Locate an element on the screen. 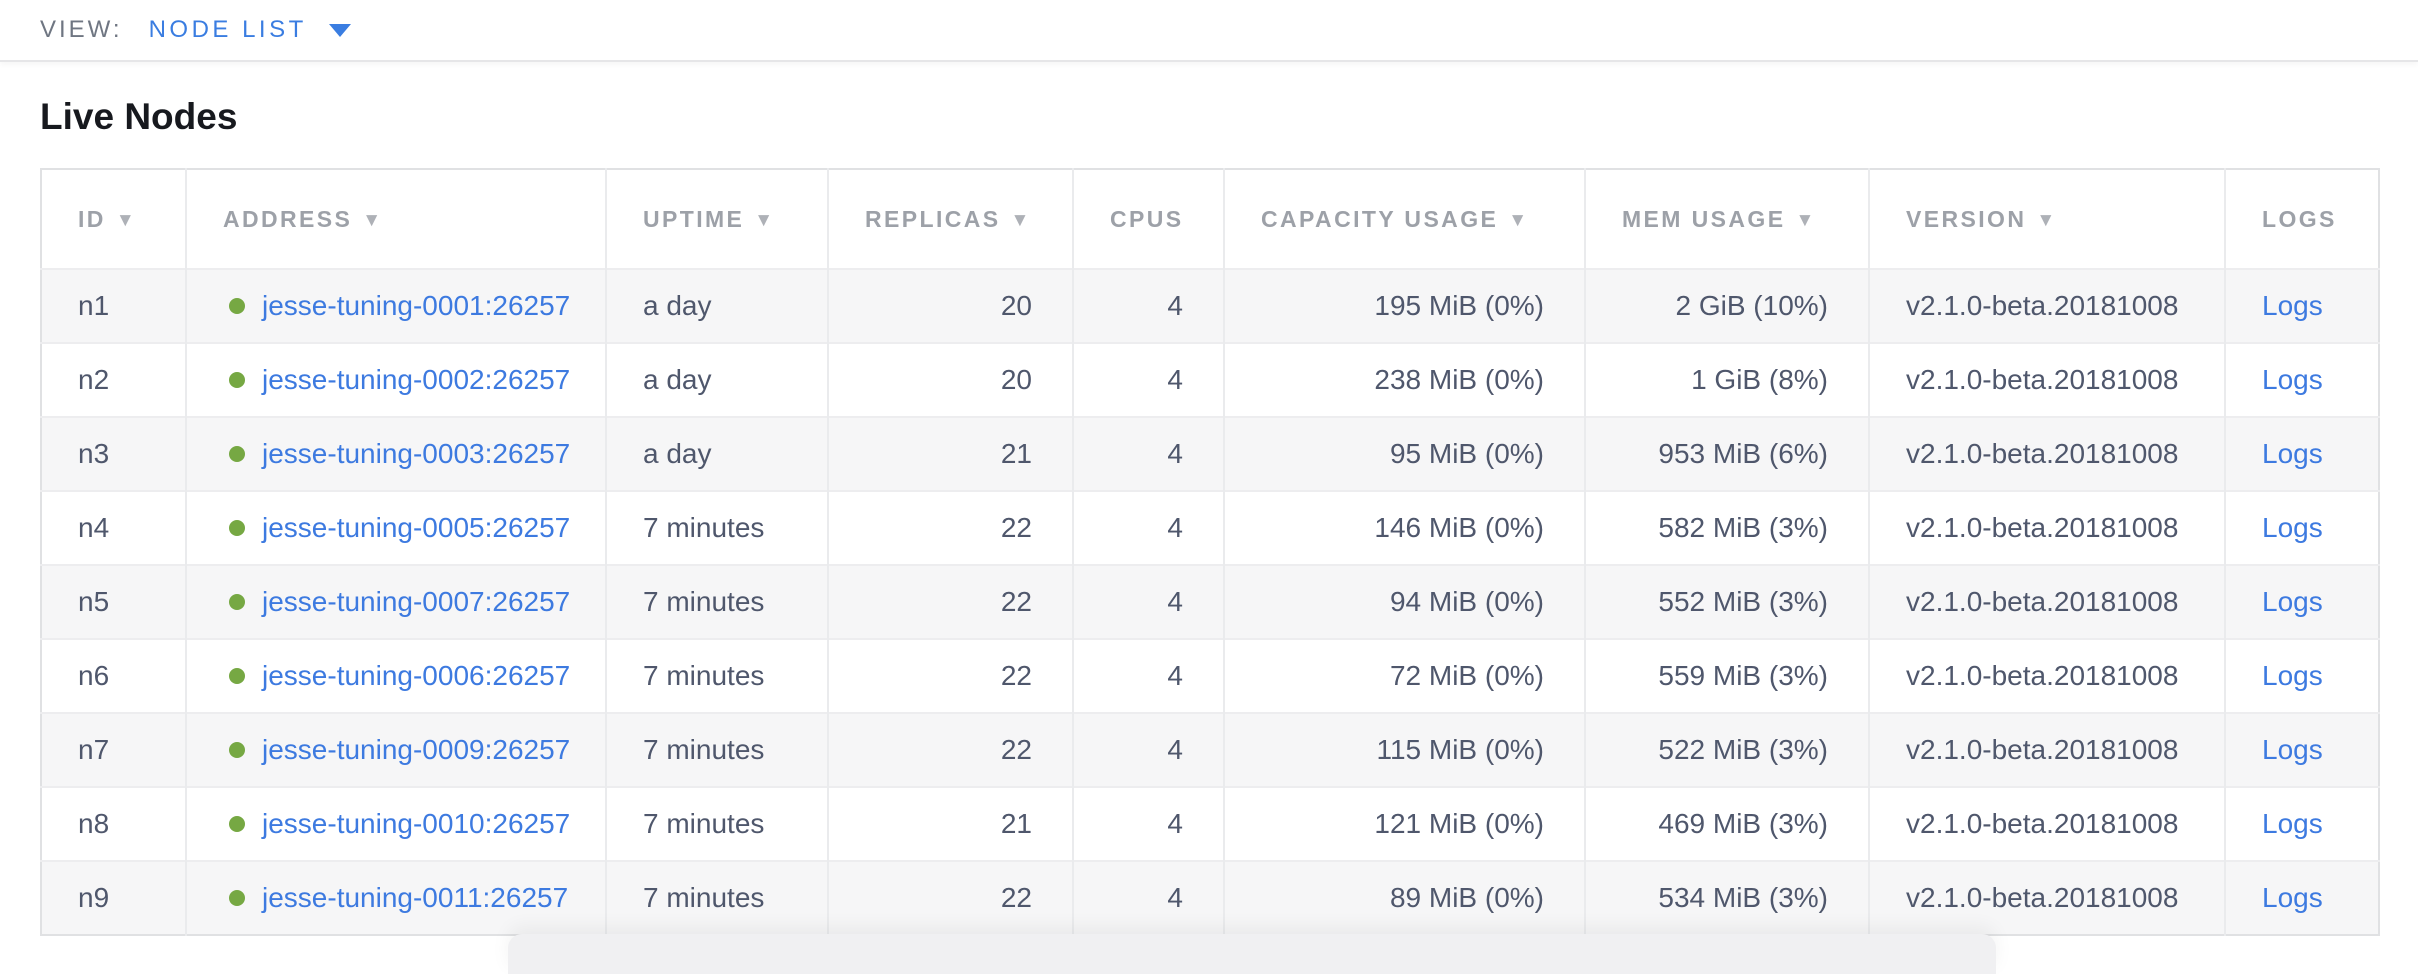 This screenshot has height=974, width=2418. node-address-link: jesse-tuning-0002:26257 is located at coordinates (416, 379).